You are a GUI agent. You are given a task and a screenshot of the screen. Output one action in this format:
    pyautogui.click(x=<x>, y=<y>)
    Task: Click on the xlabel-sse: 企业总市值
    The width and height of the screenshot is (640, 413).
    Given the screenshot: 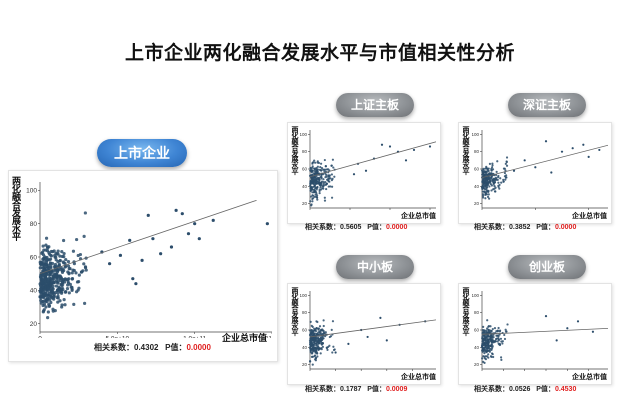 What is the action you would take?
    pyautogui.click(x=418, y=216)
    